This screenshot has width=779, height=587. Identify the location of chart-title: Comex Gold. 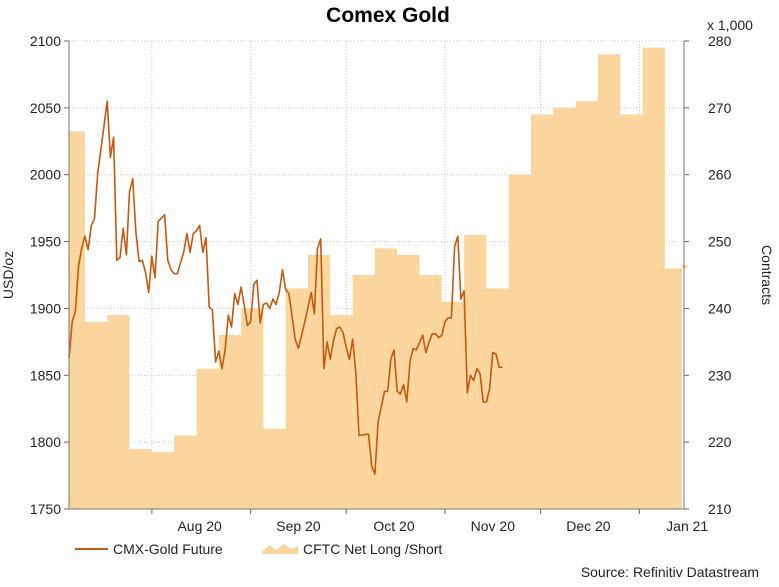
(388, 15).